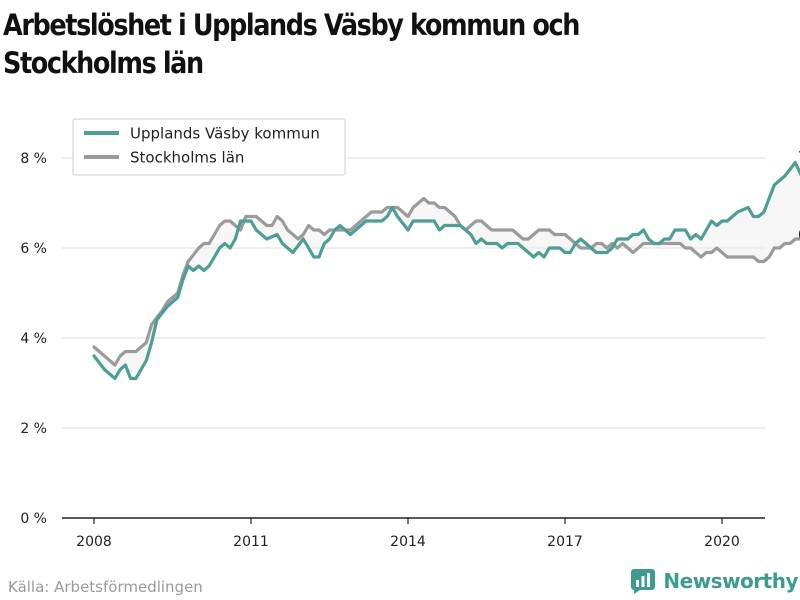 The image size is (800, 600). Describe the element at coordinates (225, 134) in the screenshot. I see `legend-label-vasby: Upplands Väsby kommun` at that location.